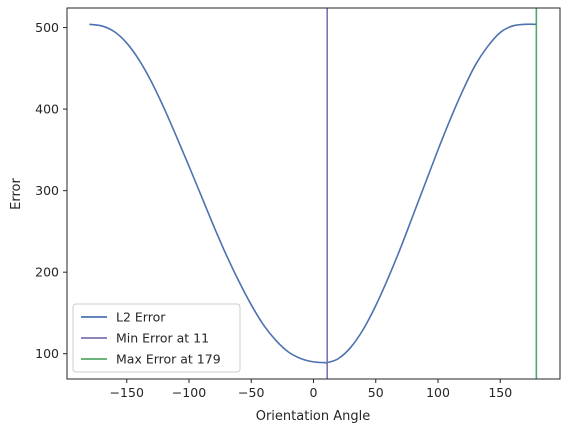  What do you see at coordinates (500, 392) in the screenshot?
I see `x-tick-label: 150` at bounding box center [500, 392].